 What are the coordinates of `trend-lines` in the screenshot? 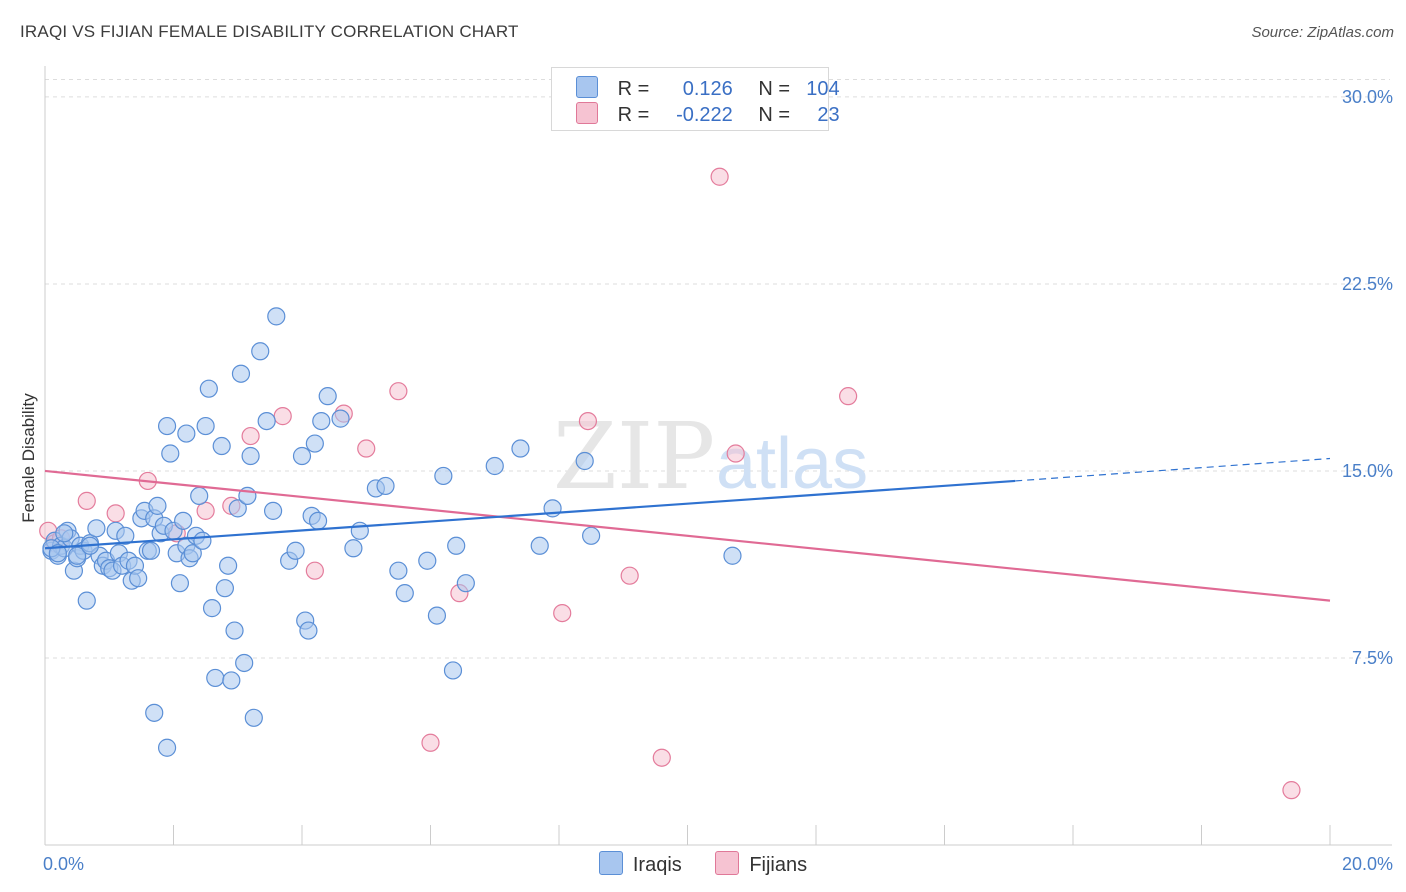 It's located at (687, 529).